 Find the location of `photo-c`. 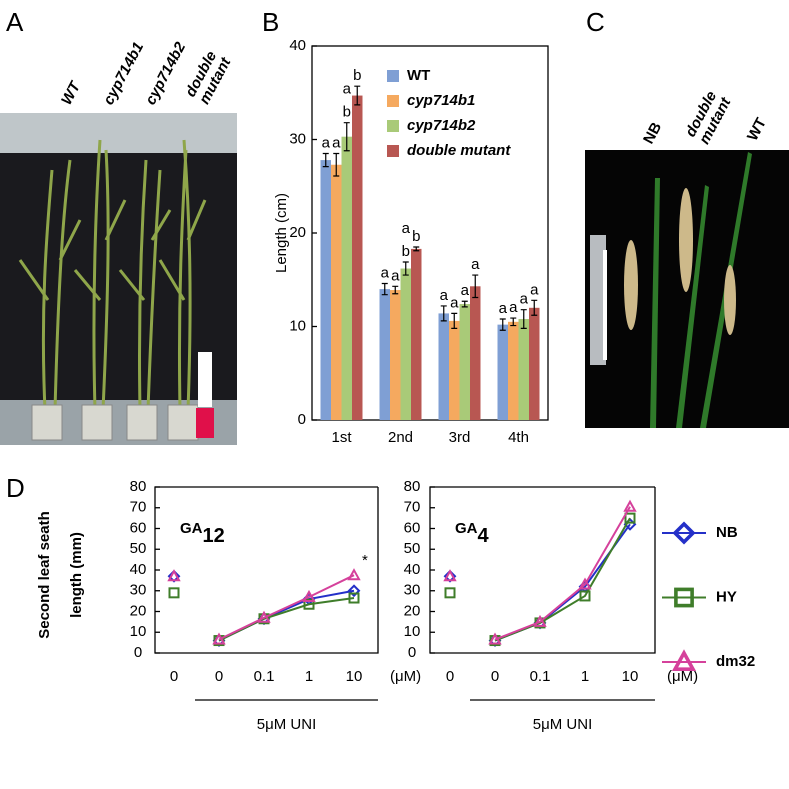

photo-c is located at coordinates (687, 289).